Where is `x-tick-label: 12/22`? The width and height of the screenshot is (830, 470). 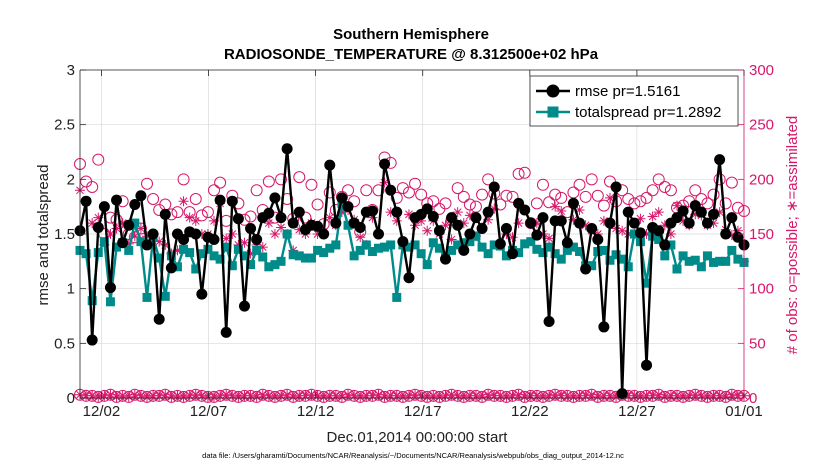 x-tick-label: 12/22 is located at coordinates (530, 411).